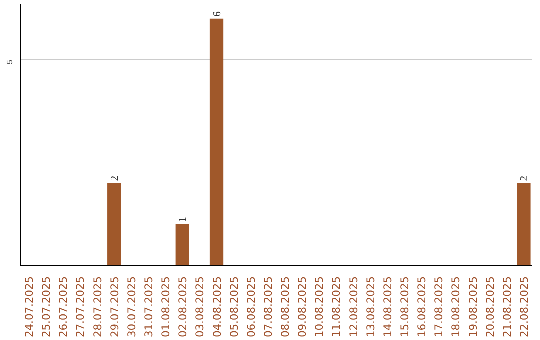 This screenshot has height=340, width=540. What do you see at coordinates (97, 307) in the screenshot?
I see `x-tick-label: 28.07.2025` at bounding box center [97, 307].